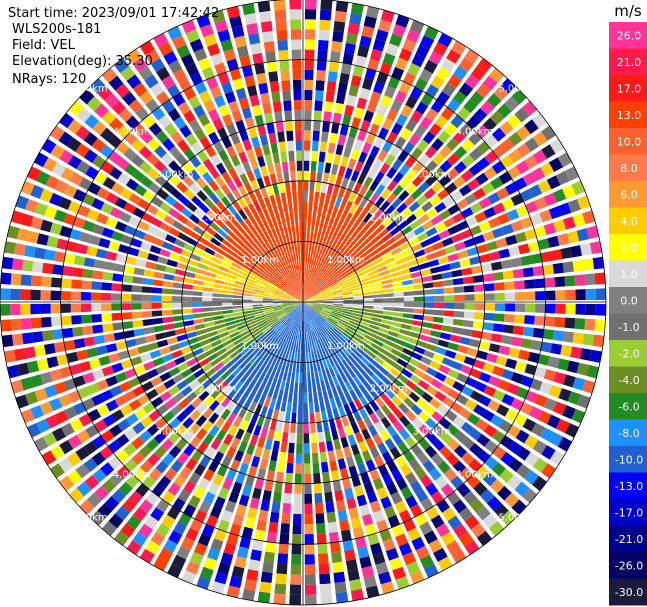 This screenshot has height=607, width=647. Describe the element at coordinates (628, 327) in the screenshot. I see `colorbar-segment` at that location.